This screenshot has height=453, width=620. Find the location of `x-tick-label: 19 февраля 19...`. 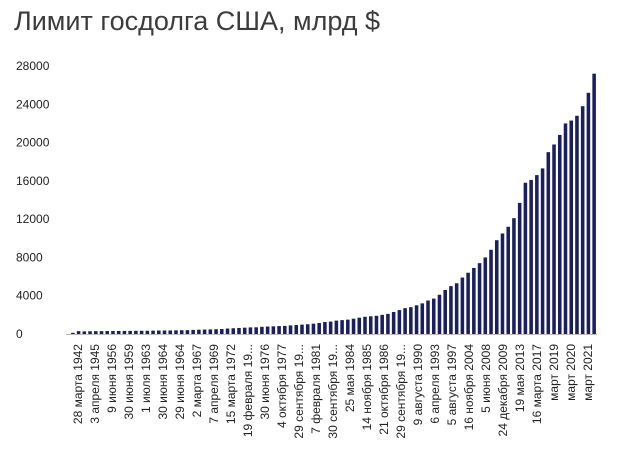

x-tick-label: 19 февраля 19... is located at coordinates (248, 390).